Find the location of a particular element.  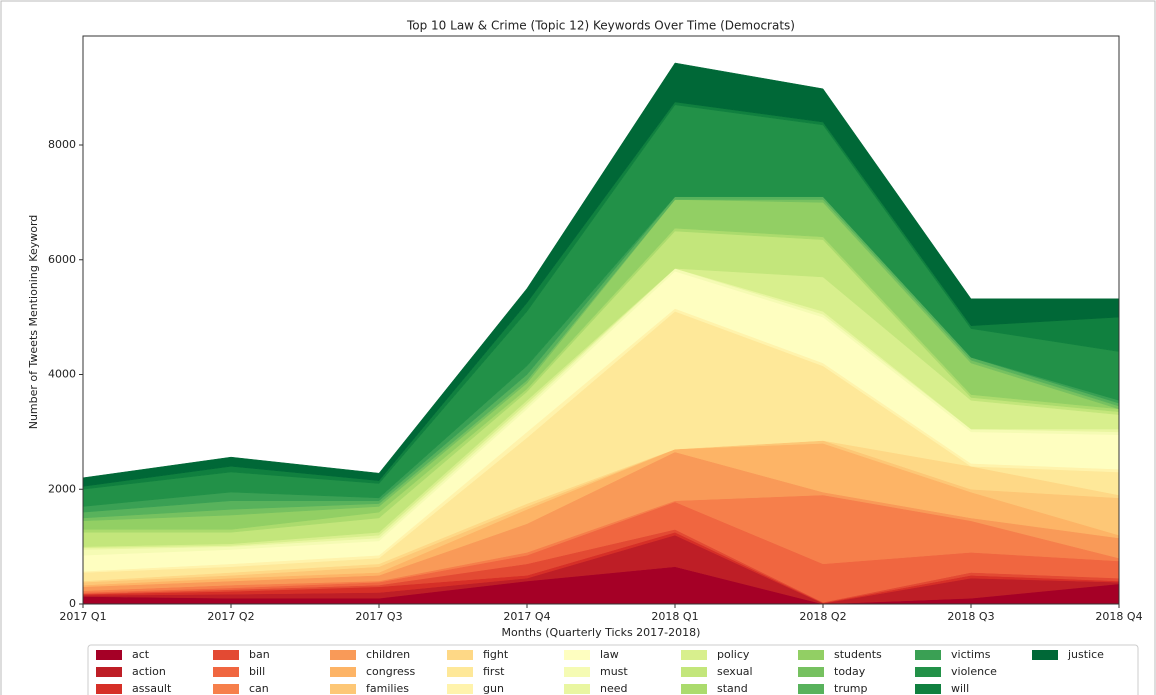

legend-label: act is located at coordinates (141, 654).